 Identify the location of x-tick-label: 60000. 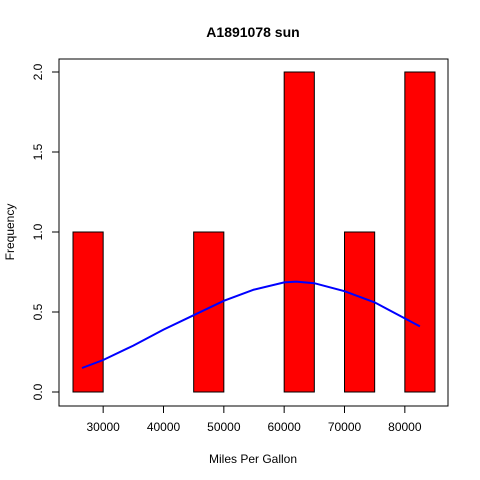
(284, 427).